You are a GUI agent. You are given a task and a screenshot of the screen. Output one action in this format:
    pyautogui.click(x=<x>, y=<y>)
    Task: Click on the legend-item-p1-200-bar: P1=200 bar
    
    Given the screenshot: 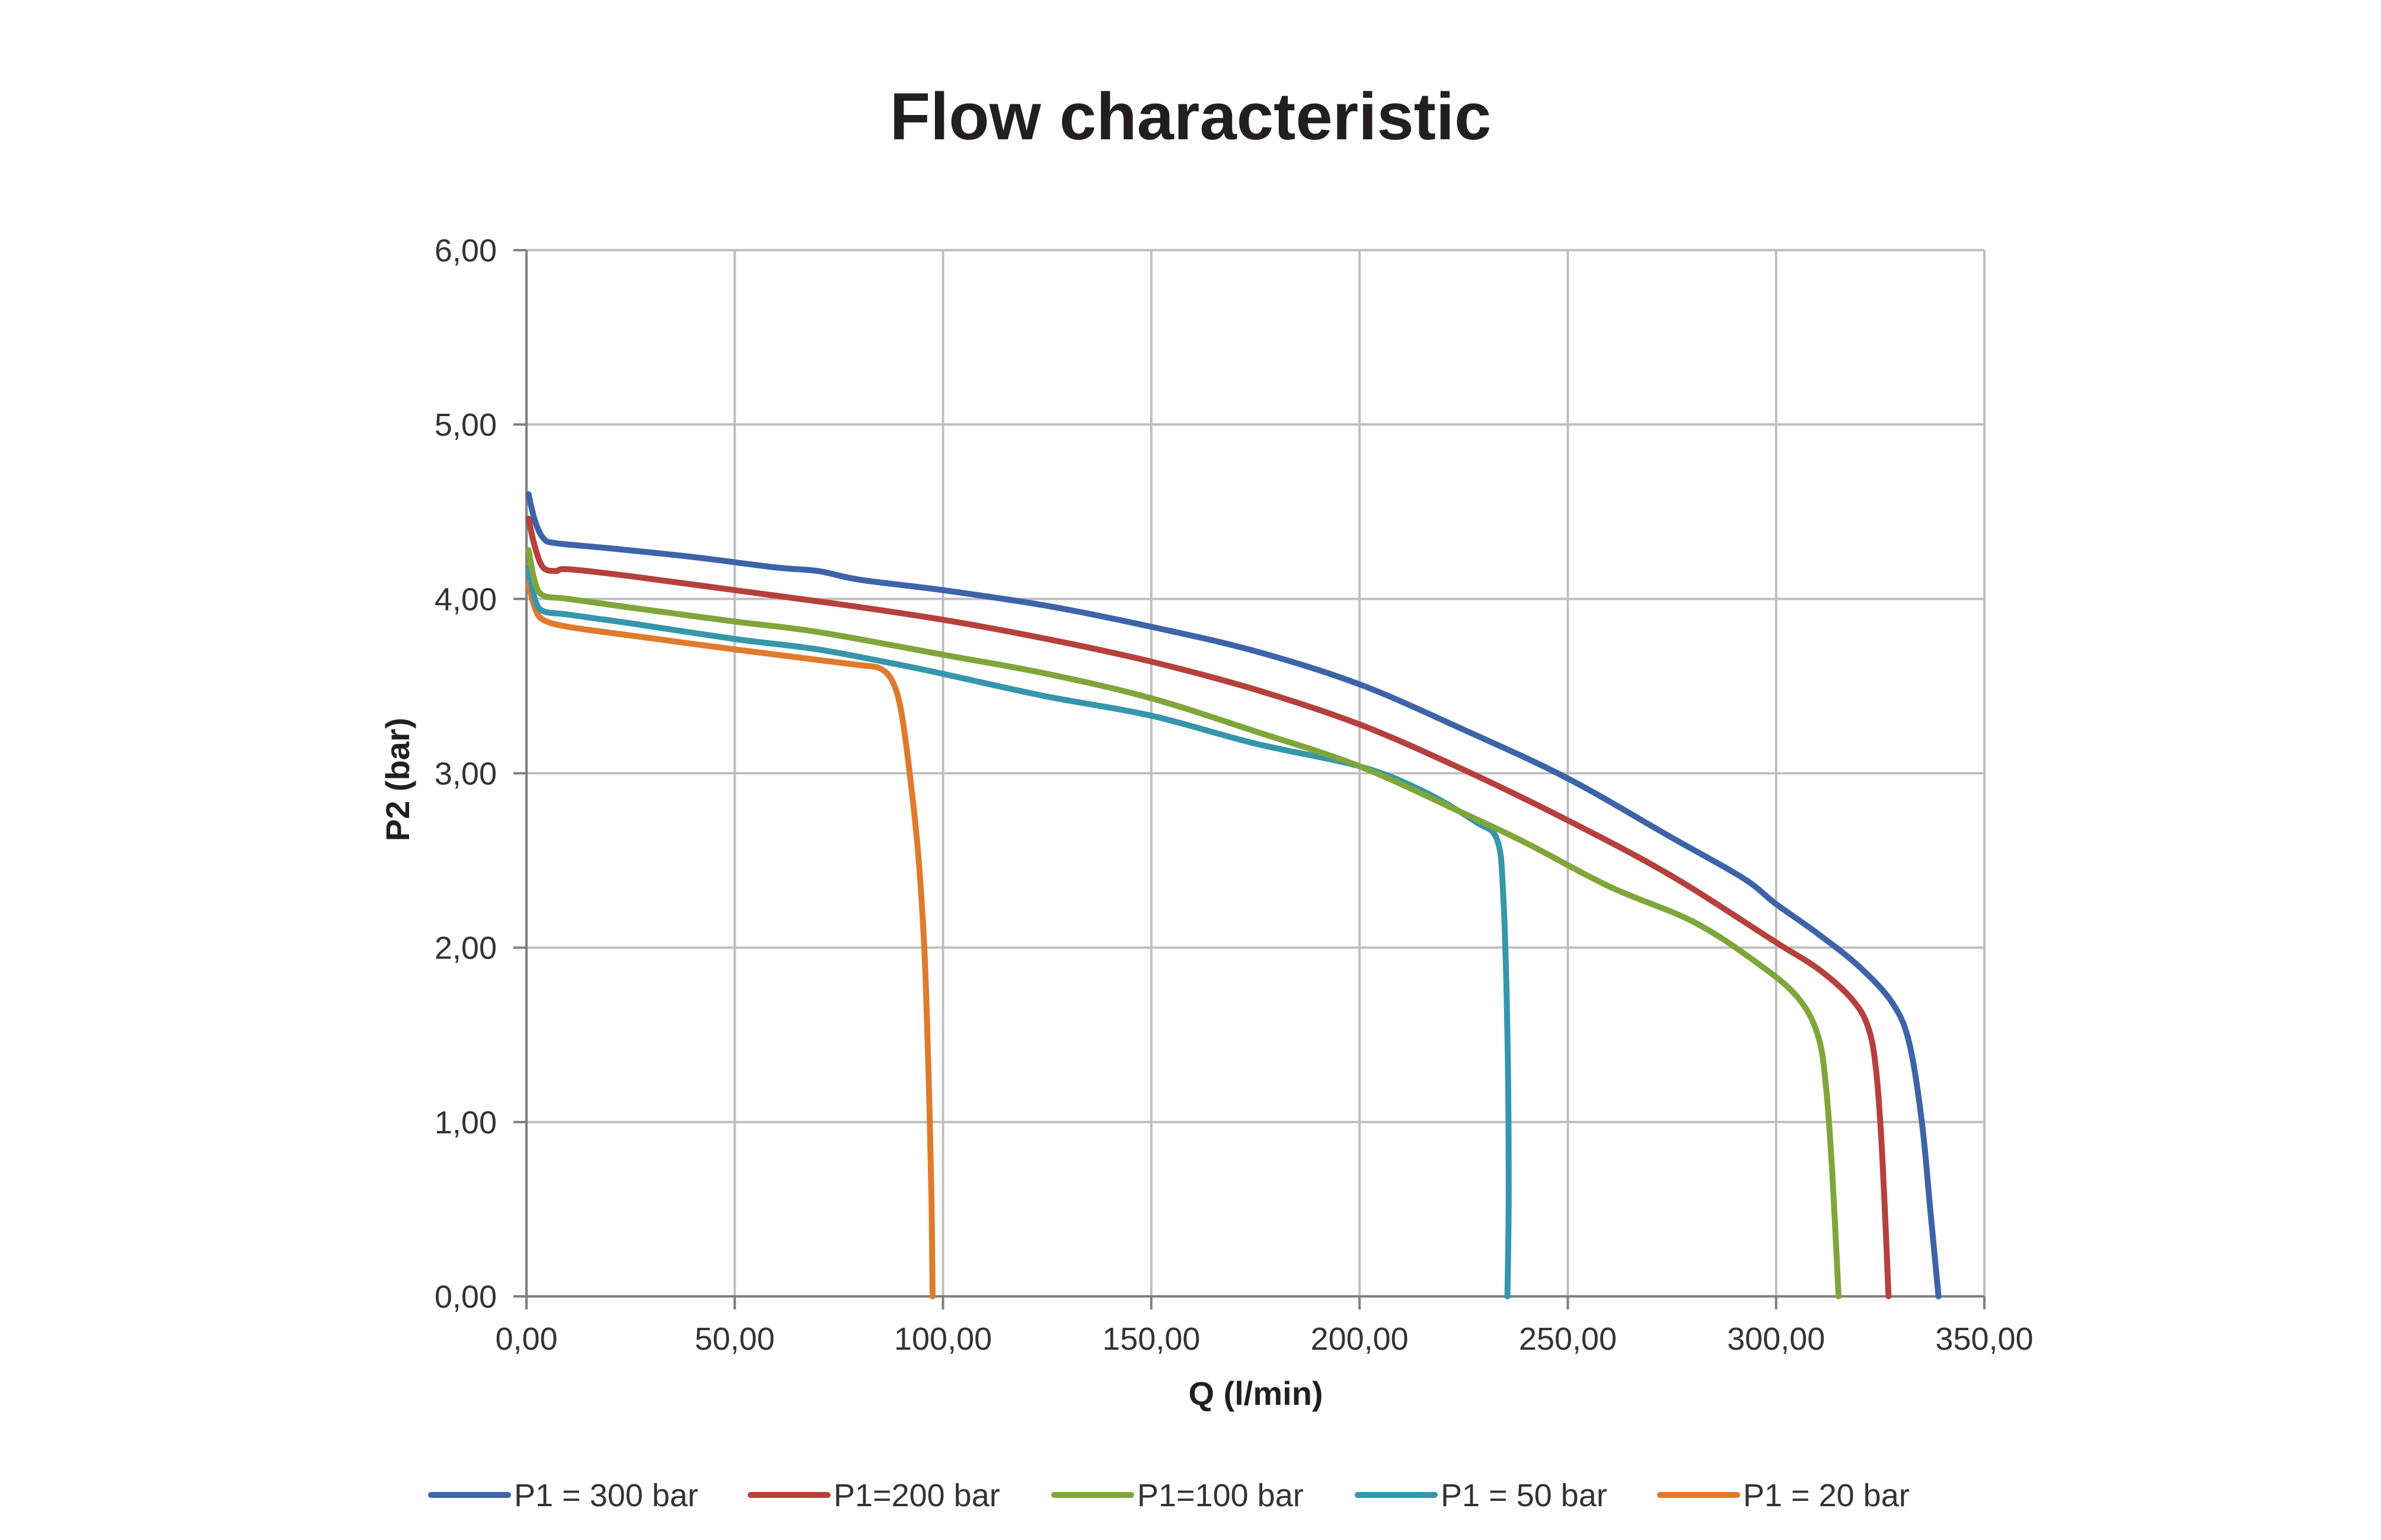 What is the action you would take?
    pyautogui.click(x=874, y=1495)
    